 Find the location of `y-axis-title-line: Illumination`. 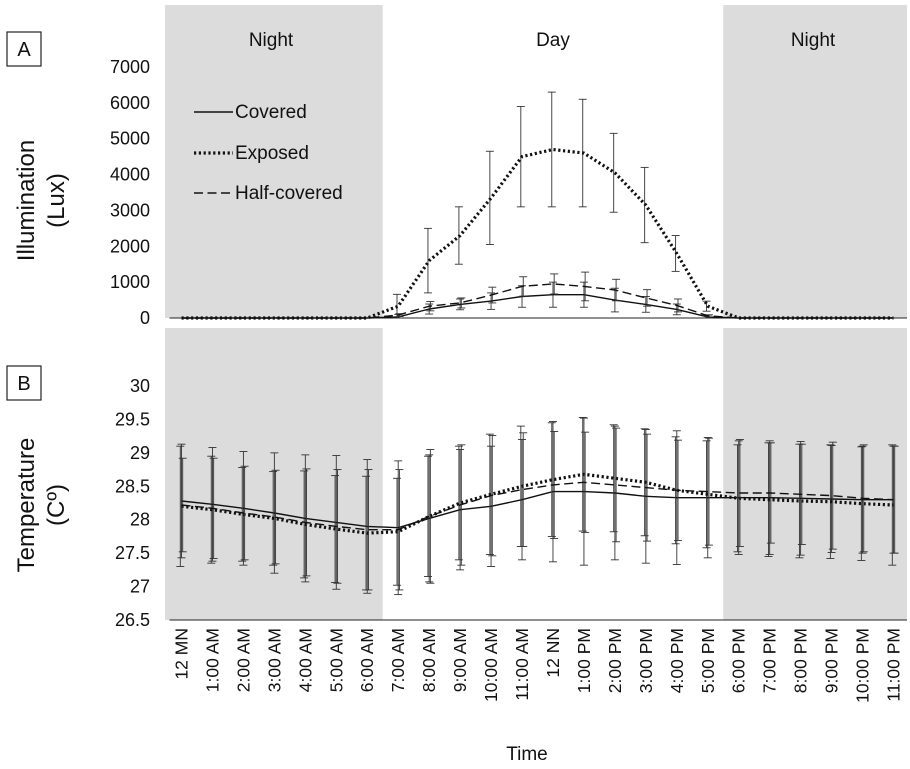

y-axis-title-line: Illumination is located at coordinates (26, 200).